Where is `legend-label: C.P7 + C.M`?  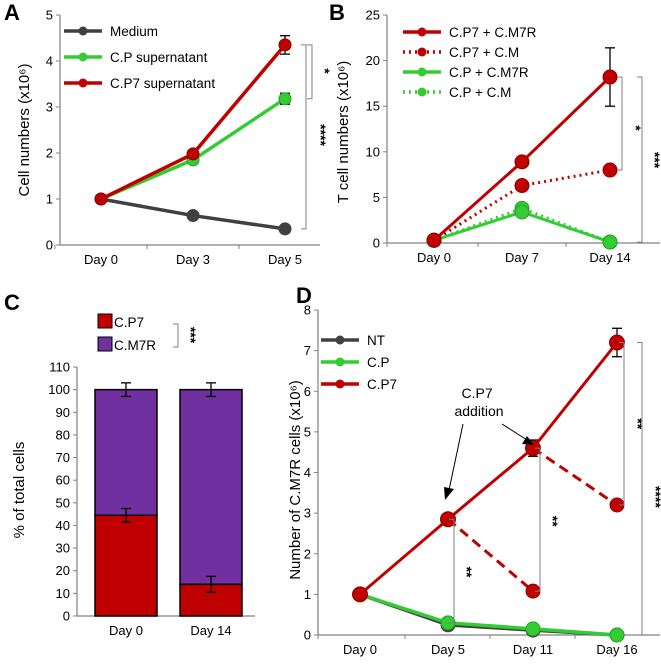
legend-label: C.P7 + C.M is located at coordinates (484, 52).